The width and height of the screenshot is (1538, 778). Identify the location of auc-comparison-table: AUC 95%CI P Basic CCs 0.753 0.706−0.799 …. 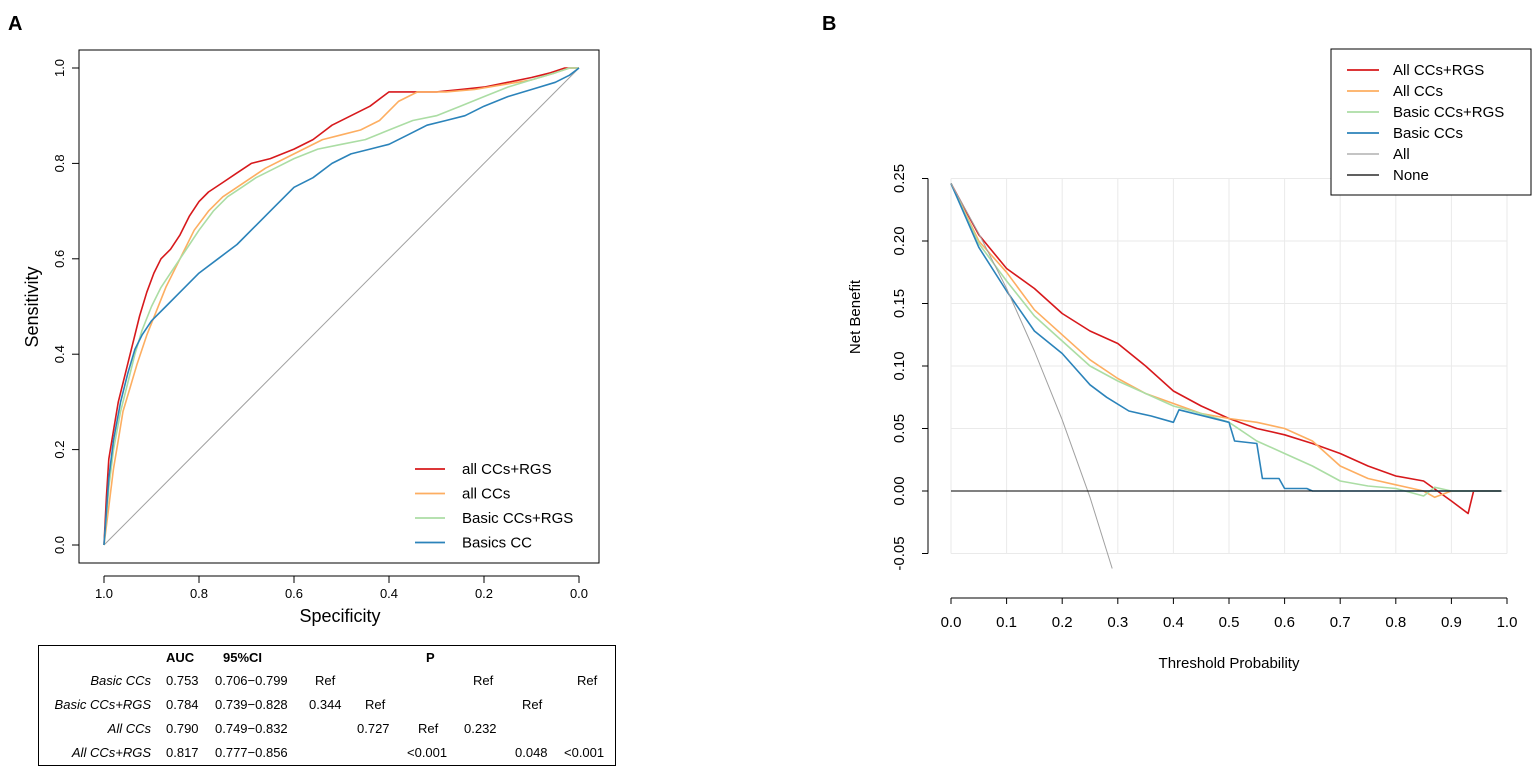
(327, 705).